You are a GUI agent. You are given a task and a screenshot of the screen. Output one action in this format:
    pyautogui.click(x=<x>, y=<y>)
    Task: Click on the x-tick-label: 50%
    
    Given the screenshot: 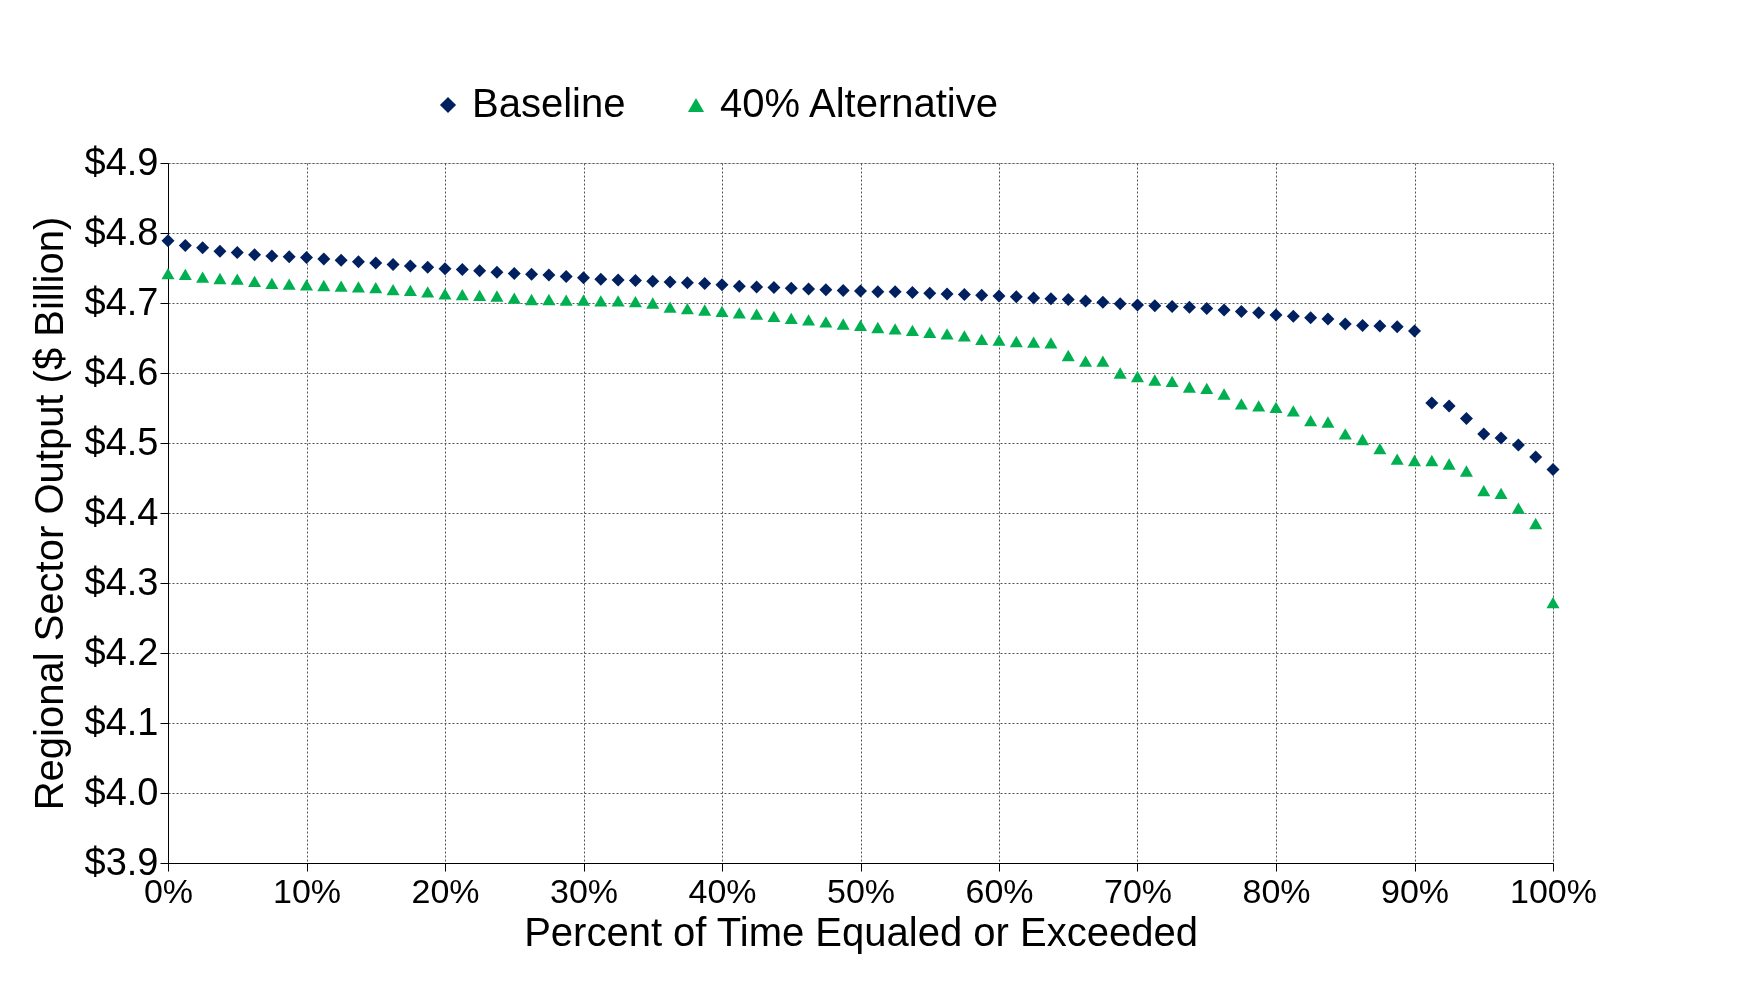 What is the action you would take?
    pyautogui.click(x=861, y=890)
    